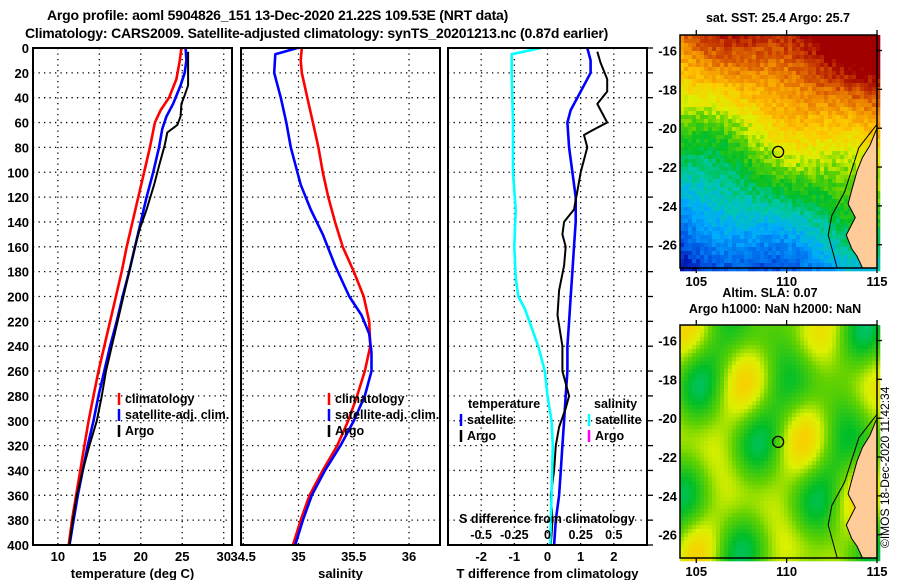 This screenshot has width=900, height=580. What do you see at coordinates (481, 535) in the screenshot?
I see `x2-tick-label: -0.5` at bounding box center [481, 535].